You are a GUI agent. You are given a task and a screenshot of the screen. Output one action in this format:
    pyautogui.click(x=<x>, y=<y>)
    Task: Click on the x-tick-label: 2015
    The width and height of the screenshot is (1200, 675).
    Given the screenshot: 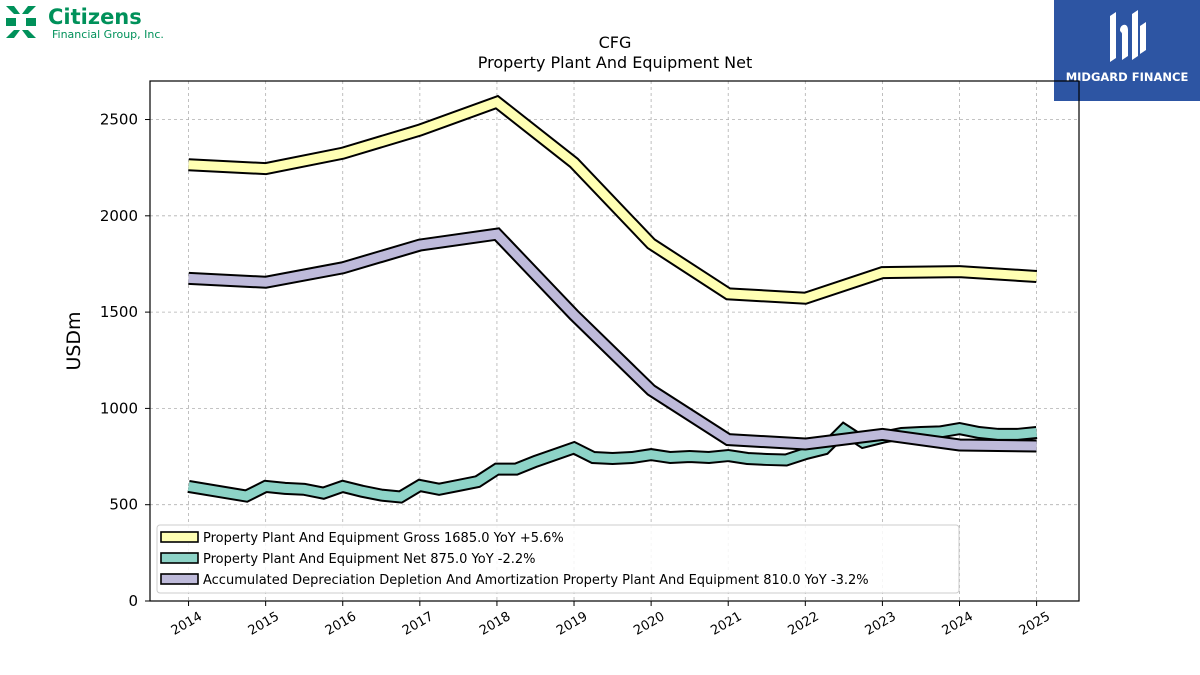 What is the action you would take?
    pyautogui.click(x=264, y=624)
    